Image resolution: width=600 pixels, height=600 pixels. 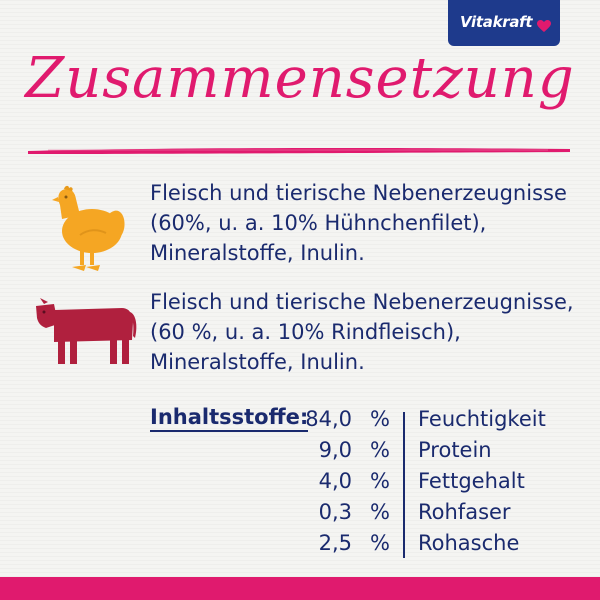 What do you see at coordinates (482, 419) in the screenshot?
I see `nutrient-label: Feuchtigkeit` at bounding box center [482, 419].